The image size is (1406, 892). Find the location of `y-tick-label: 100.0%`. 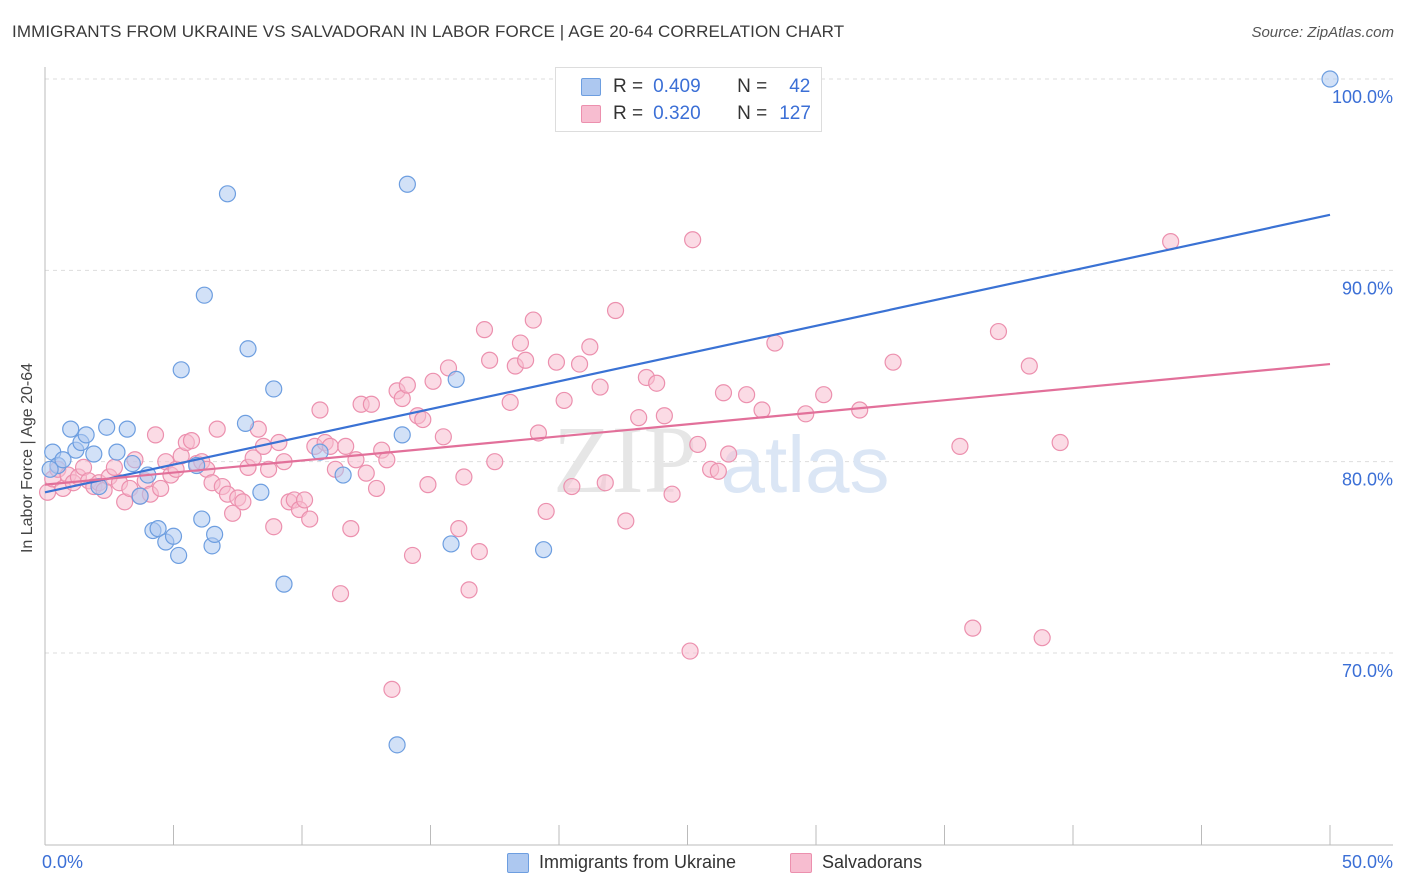

y-tick-label: 100.0% is located at coordinates (1362, 97).